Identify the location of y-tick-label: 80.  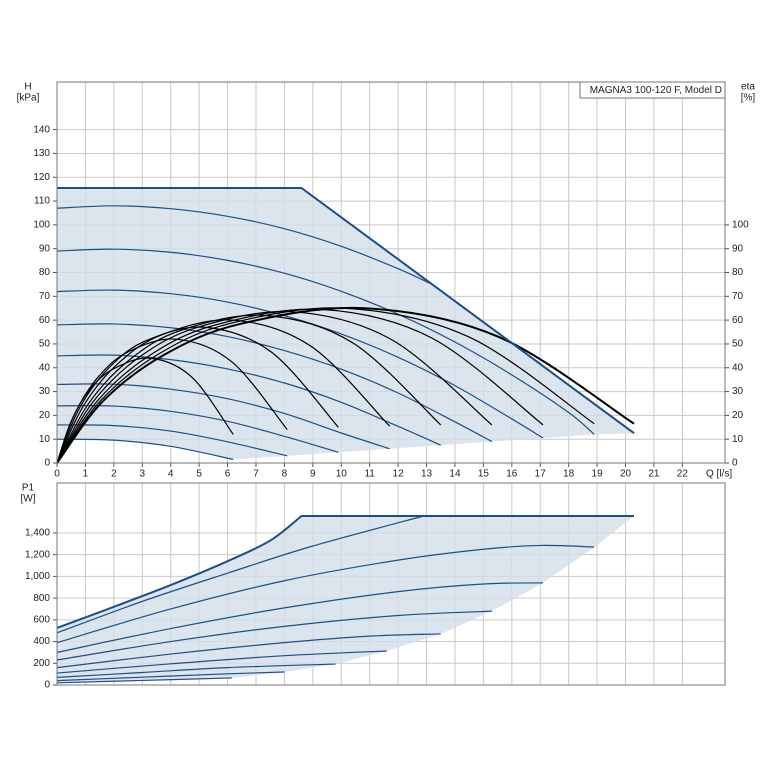
(45, 272).